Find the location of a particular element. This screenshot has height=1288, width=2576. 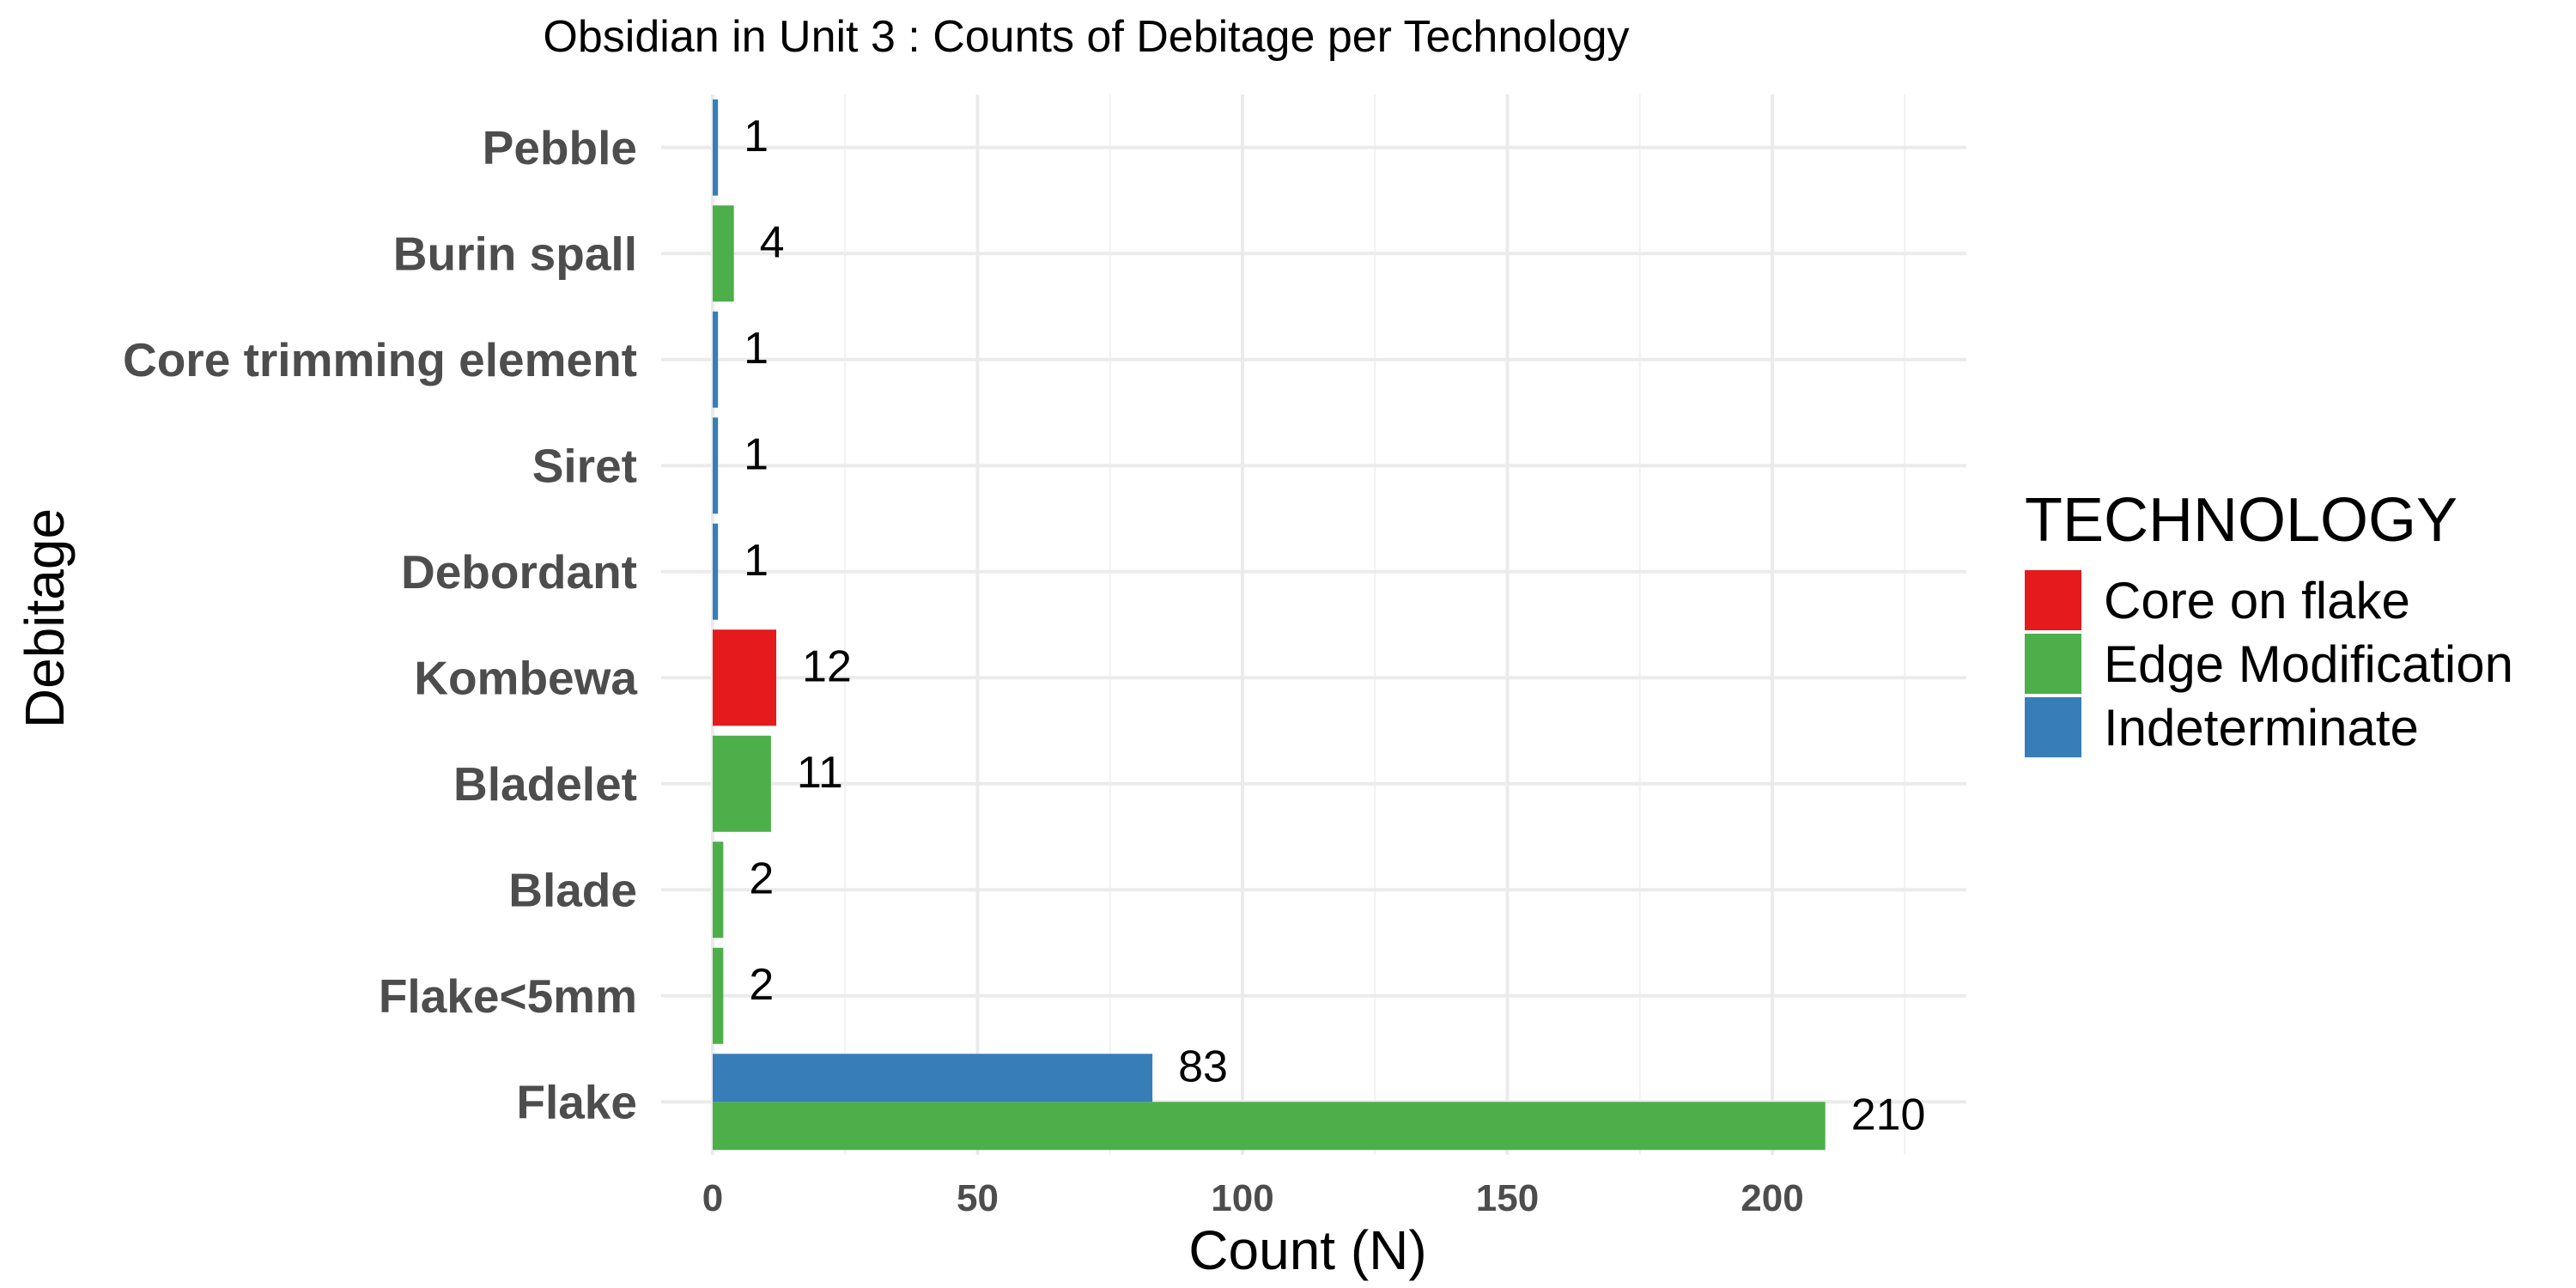

category-label-kombewa: Kombewa is located at coordinates (525, 678).